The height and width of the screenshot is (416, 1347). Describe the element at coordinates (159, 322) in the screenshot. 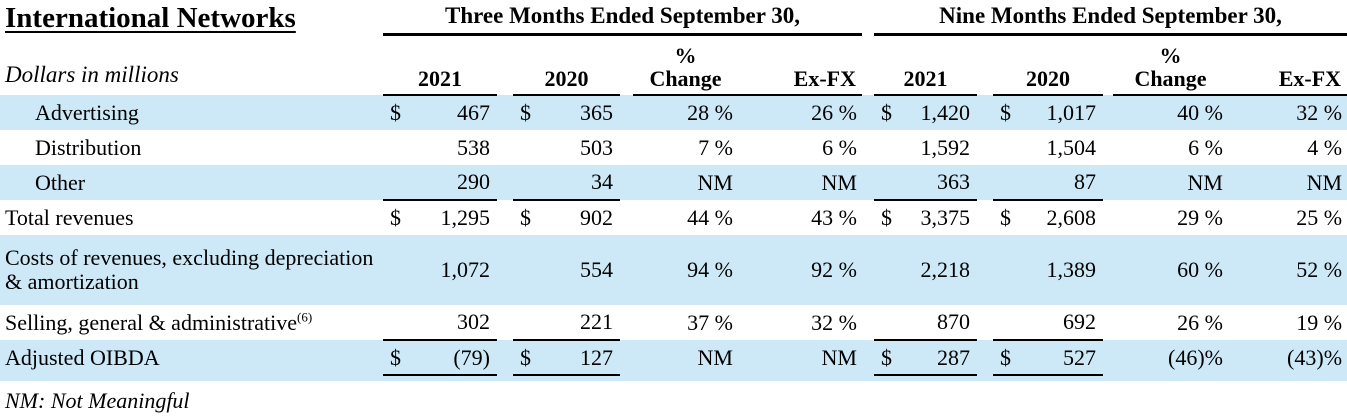

I see `row-label: Selling, general & administrative(6)` at that location.